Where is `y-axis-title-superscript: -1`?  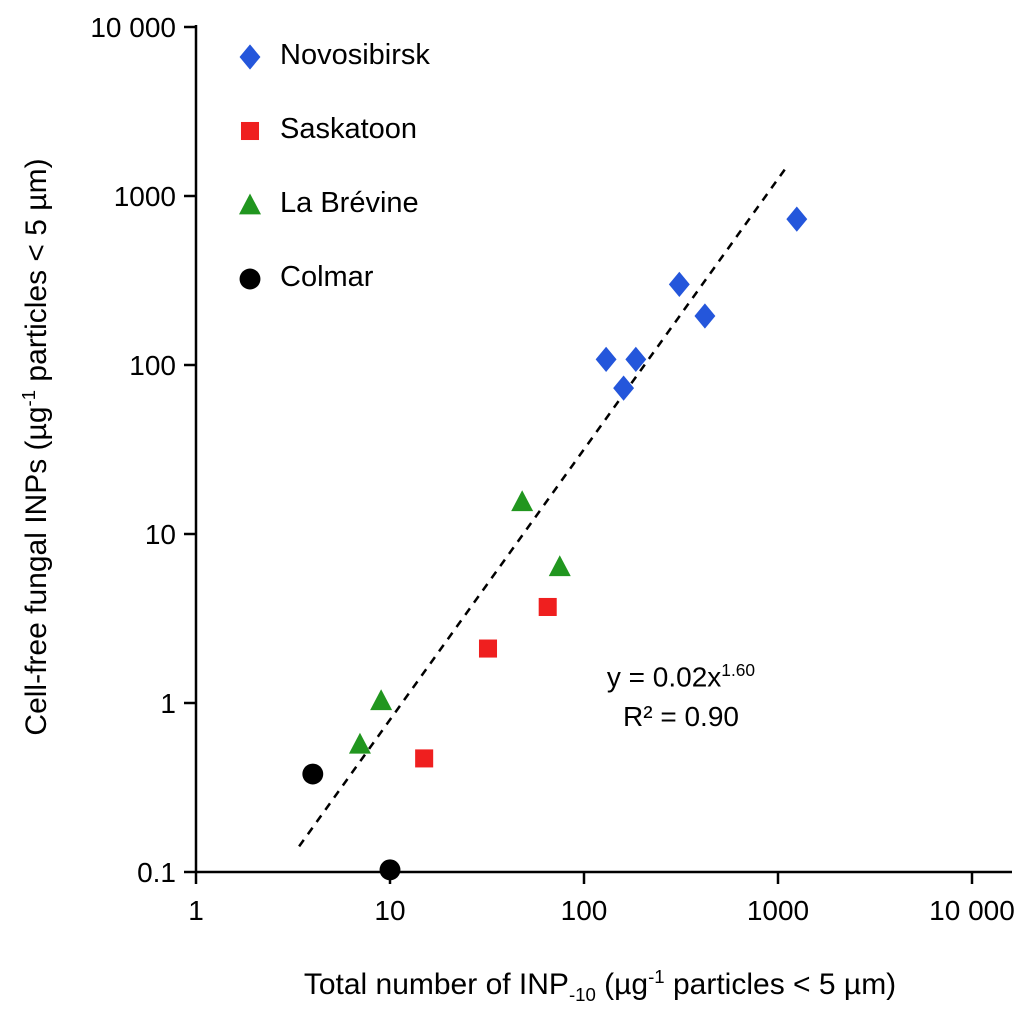
y-axis-title-superscript: -1 is located at coordinates (28, 398).